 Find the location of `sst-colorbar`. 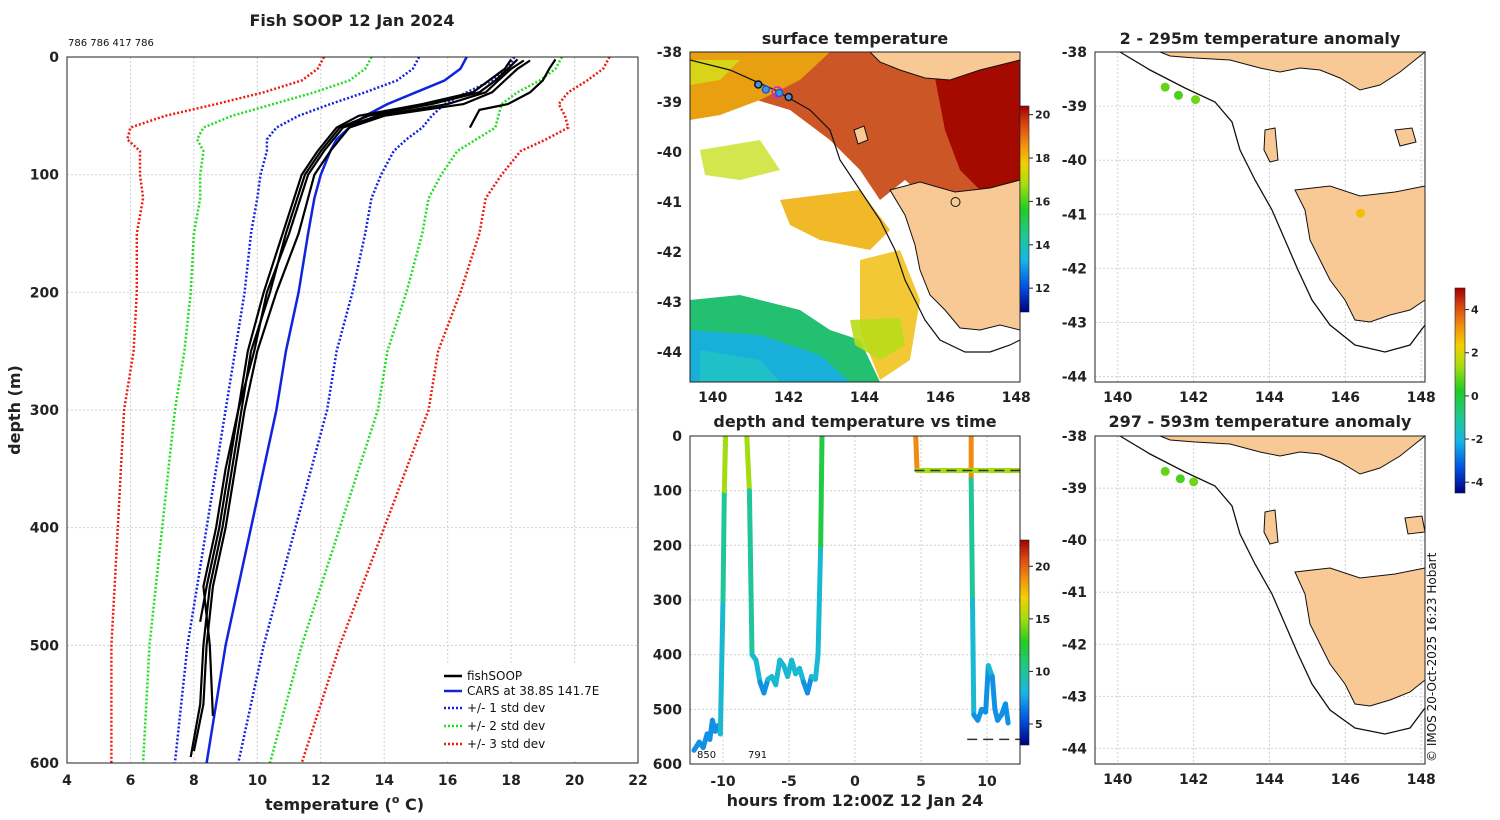

sst-colorbar is located at coordinates (1024, 209).